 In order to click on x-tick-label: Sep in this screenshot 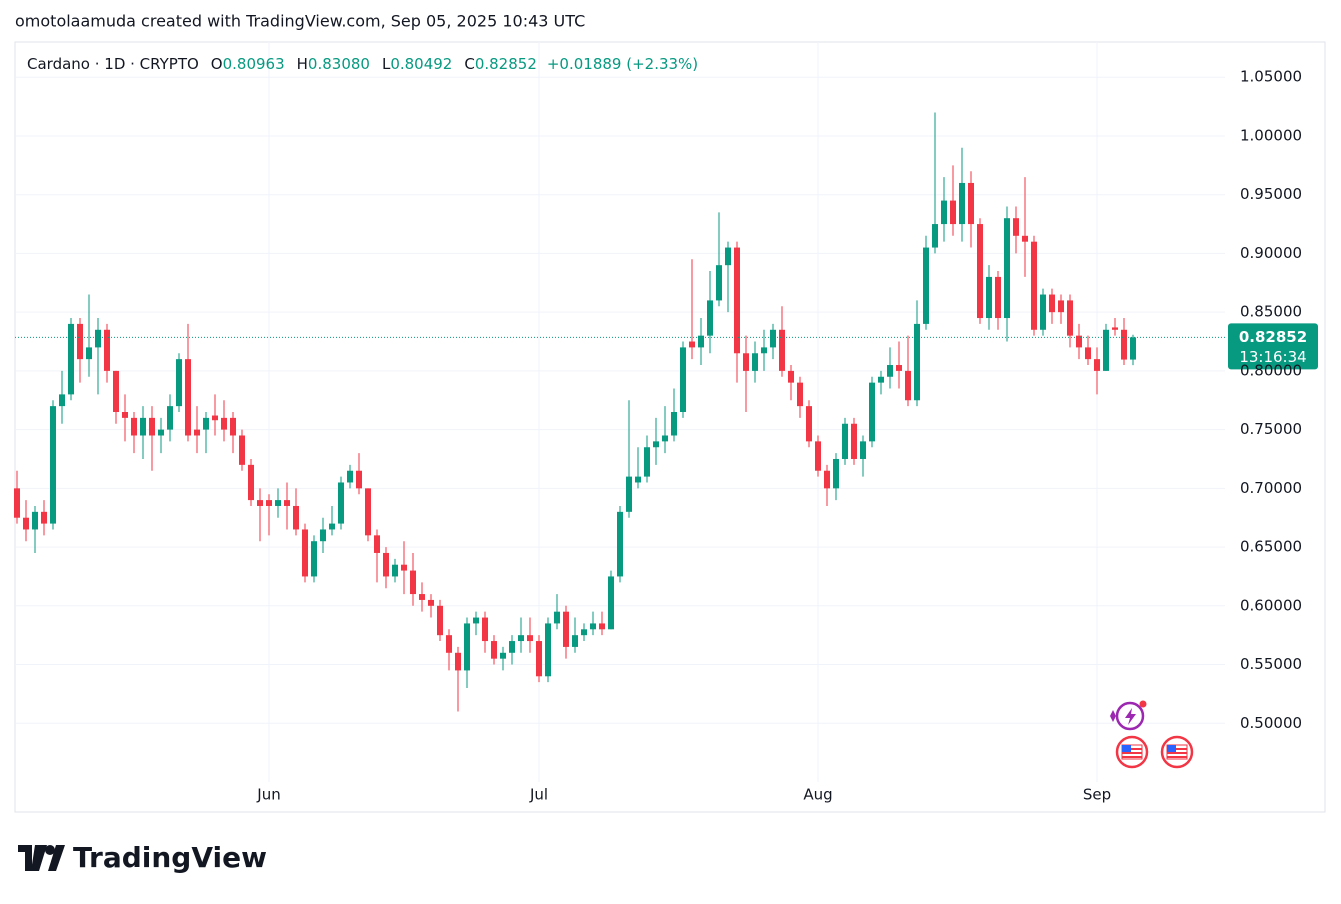, I will do `click(1097, 795)`.